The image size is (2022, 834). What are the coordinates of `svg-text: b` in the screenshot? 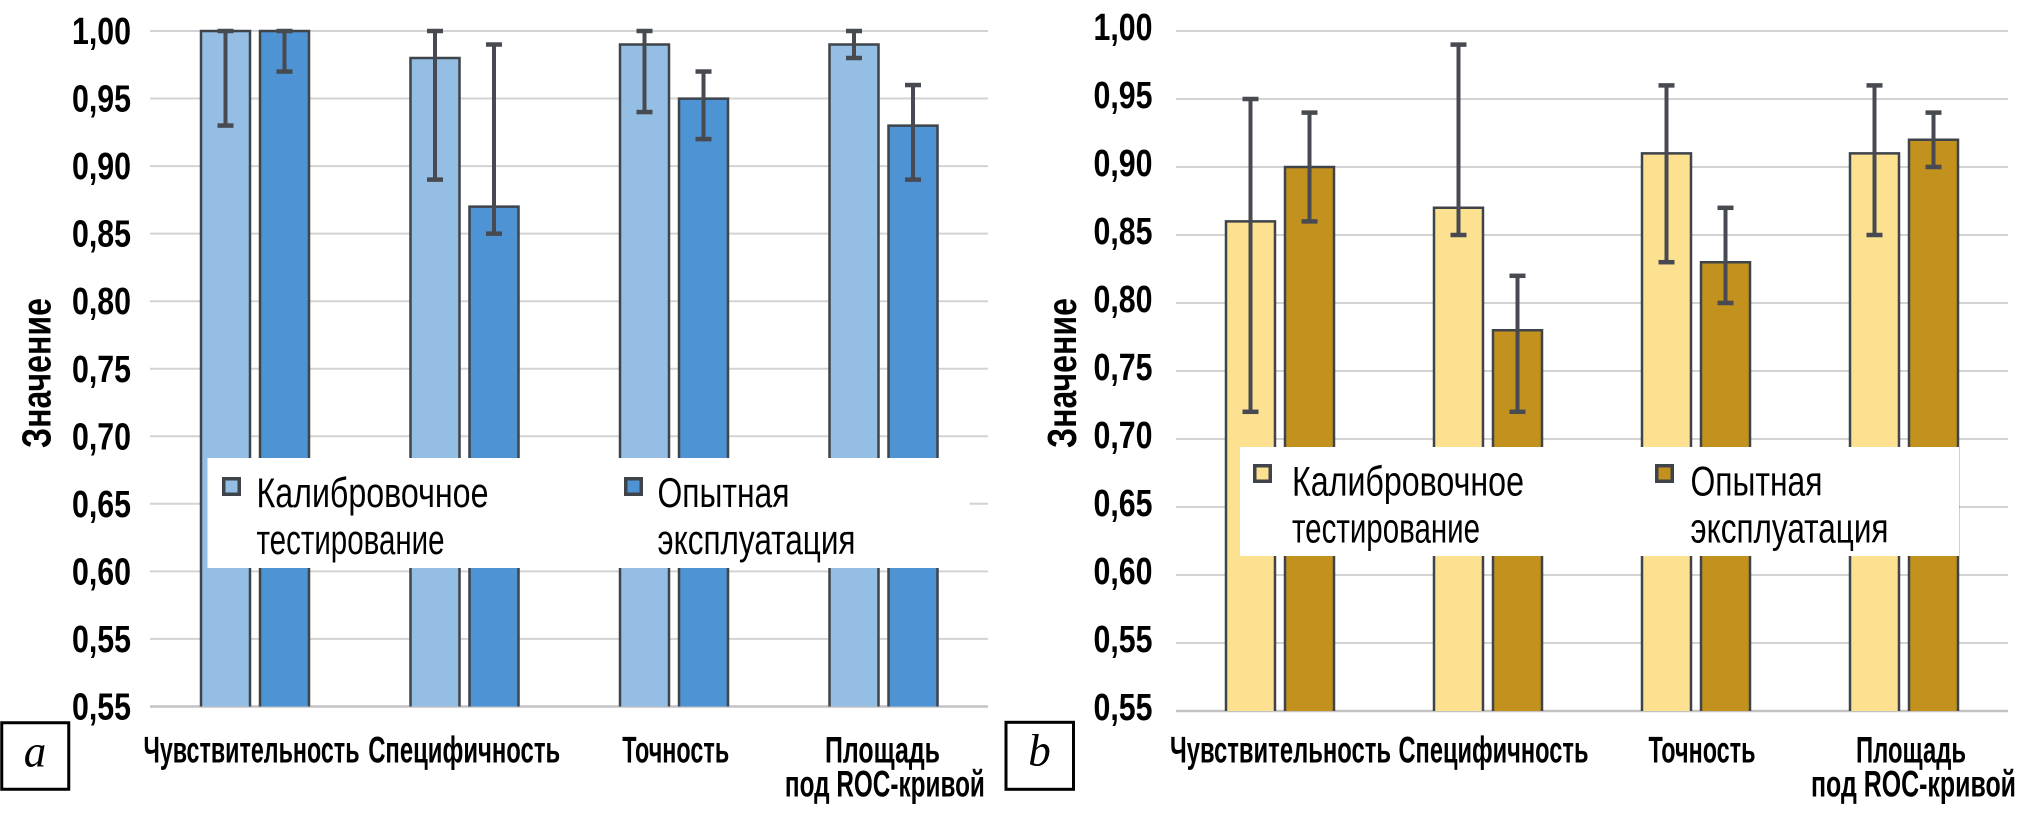 It's located at (1039, 751).